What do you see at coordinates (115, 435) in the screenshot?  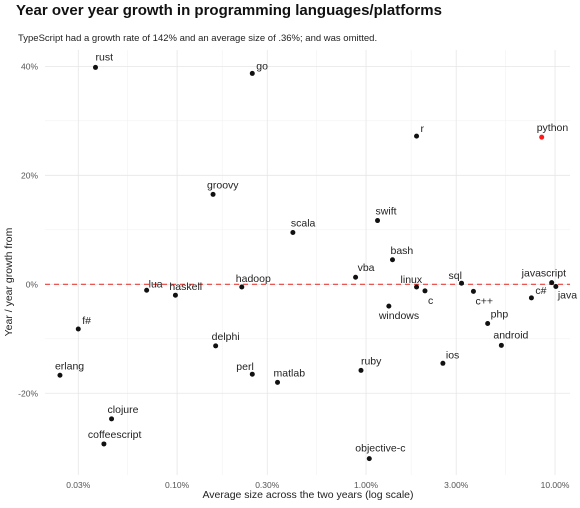 I see `label-coffeescript: coffeescript` at bounding box center [115, 435].